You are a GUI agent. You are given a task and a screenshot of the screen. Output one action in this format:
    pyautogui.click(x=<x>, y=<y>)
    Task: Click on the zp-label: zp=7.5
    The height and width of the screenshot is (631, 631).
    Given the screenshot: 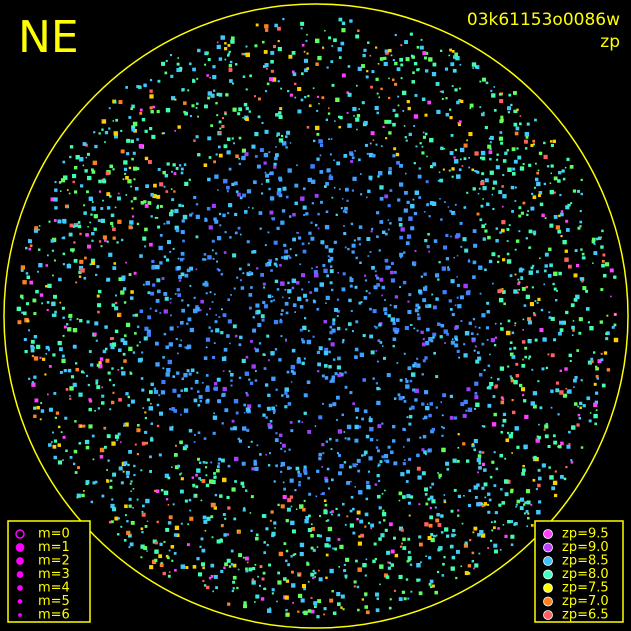 What is the action you would take?
    pyautogui.click(x=585, y=588)
    